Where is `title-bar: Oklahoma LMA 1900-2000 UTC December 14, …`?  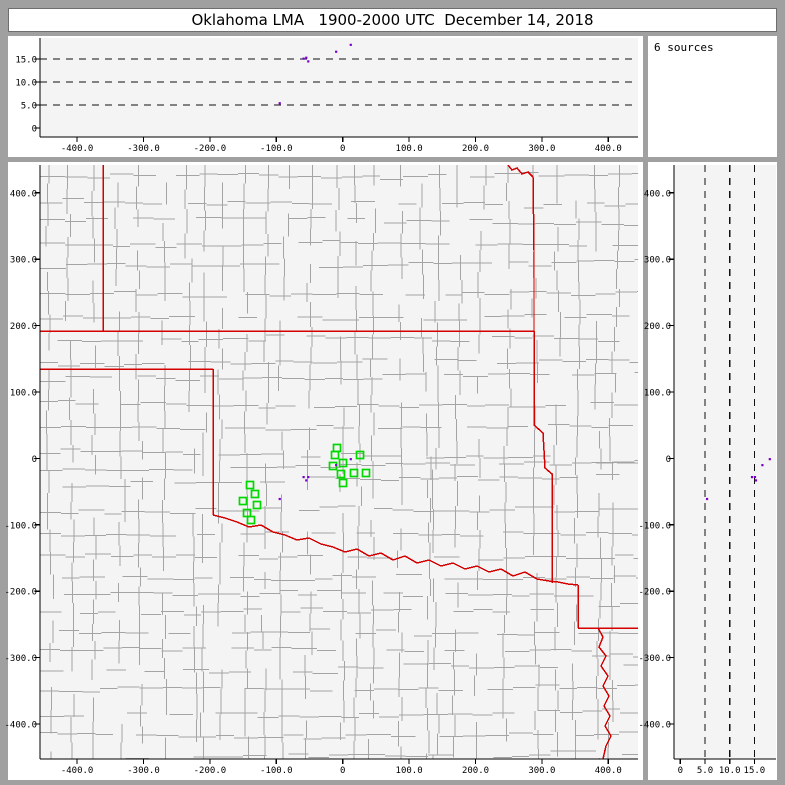
title-bar: Oklahoma LMA 1900-2000 UTC December 14, … is located at coordinates (392, 20).